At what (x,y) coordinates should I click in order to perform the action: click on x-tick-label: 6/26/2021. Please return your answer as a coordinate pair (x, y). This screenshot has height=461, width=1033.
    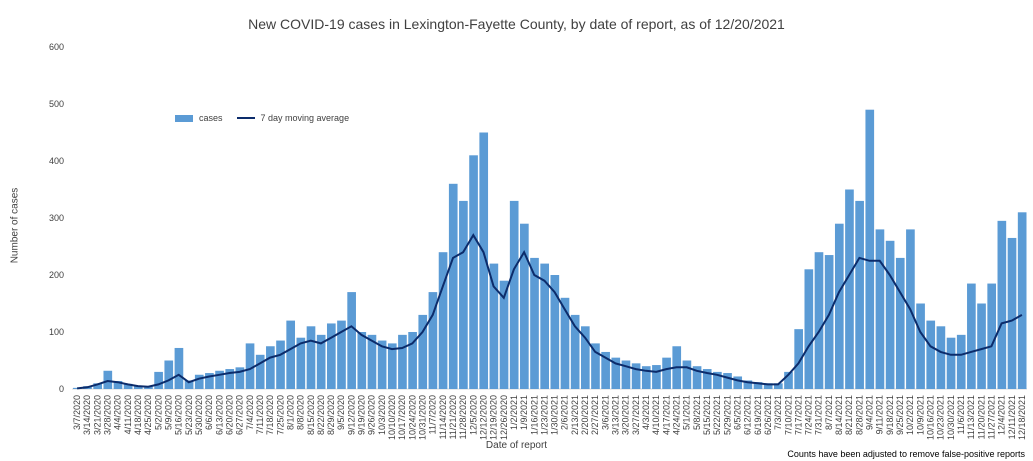
    Looking at the image, I should click on (768, 415).